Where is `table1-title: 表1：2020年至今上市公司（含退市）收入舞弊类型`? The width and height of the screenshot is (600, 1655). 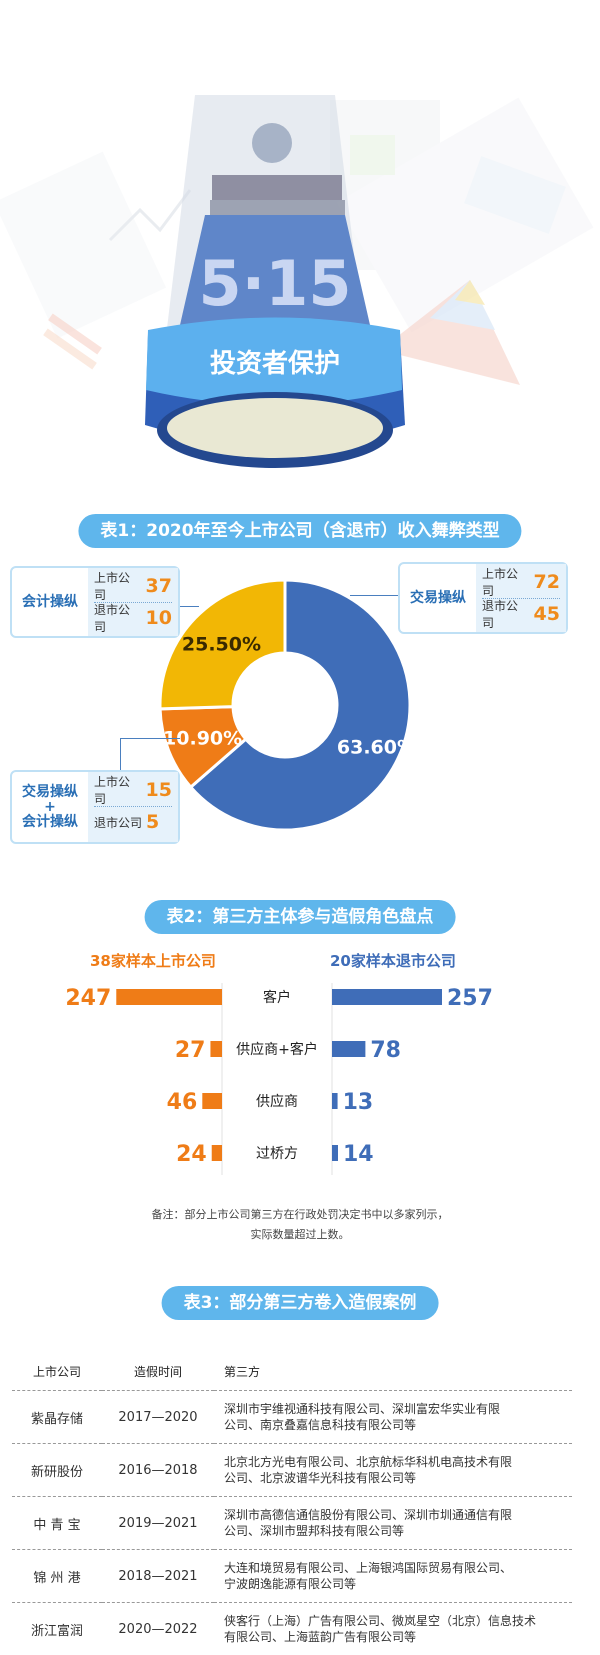
table1-title: 表1：2020年至今上市公司（含退市）收入舞弊类型 is located at coordinates (299, 531).